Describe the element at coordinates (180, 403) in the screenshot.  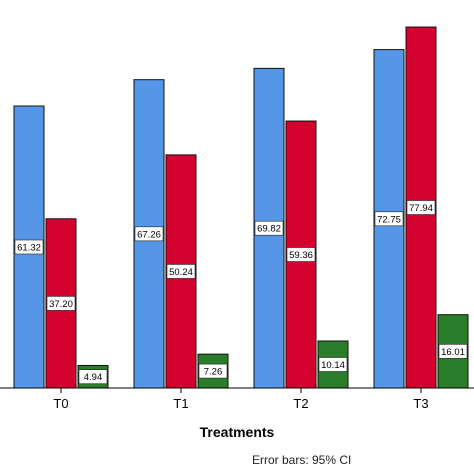
I see `x-tick-label: T1` at that location.